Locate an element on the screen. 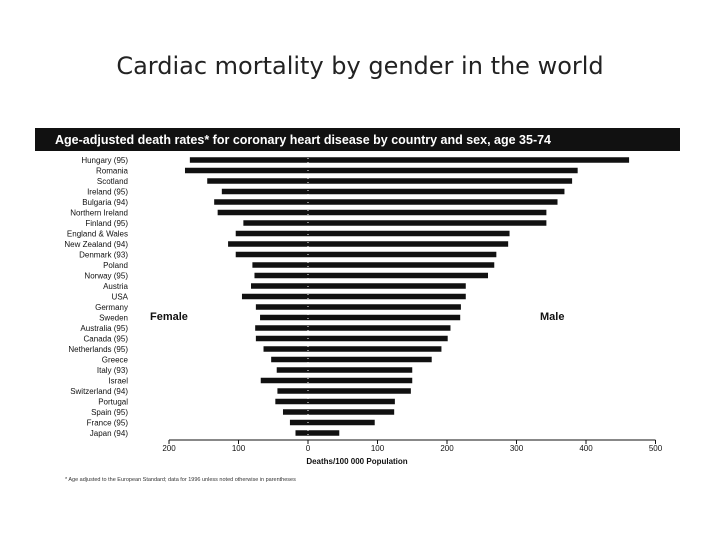 This screenshot has width=720, height=540. country-label: Northern Ireland is located at coordinates (99, 213).